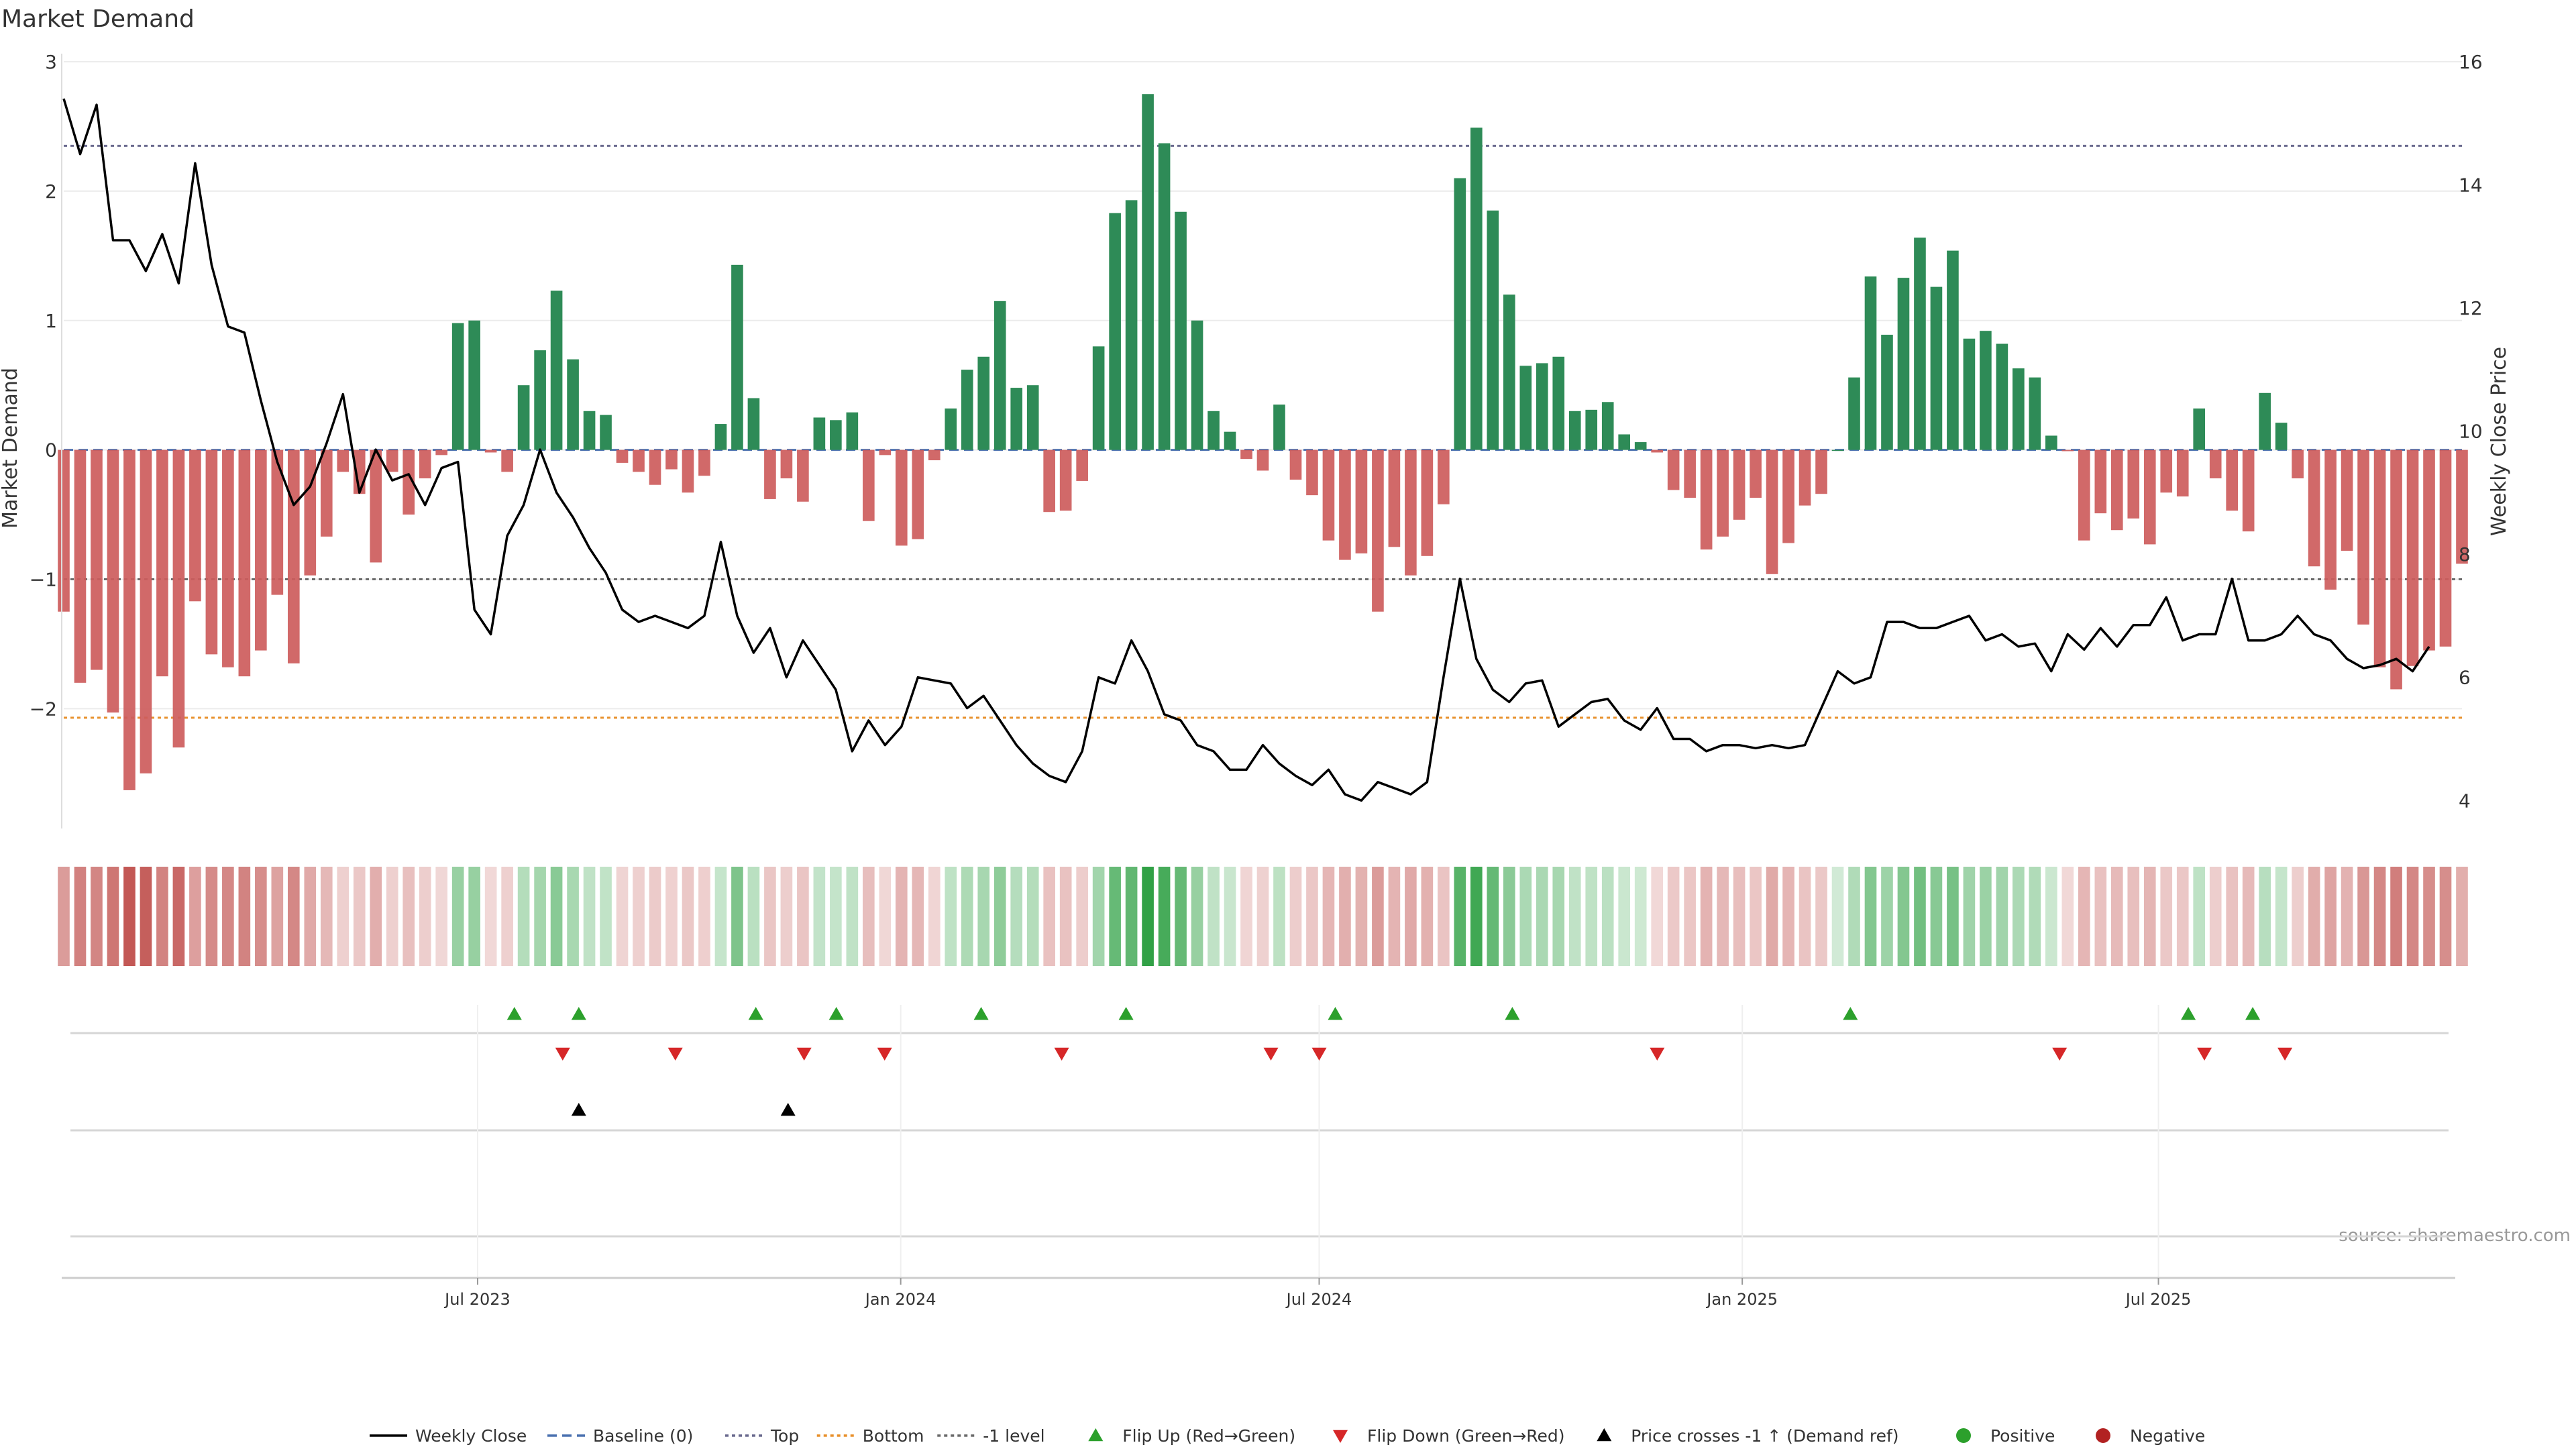 The height and width of the screenshot is (1449, 2576). I want to click on chart-title: Market Demand, so click(98, 19).